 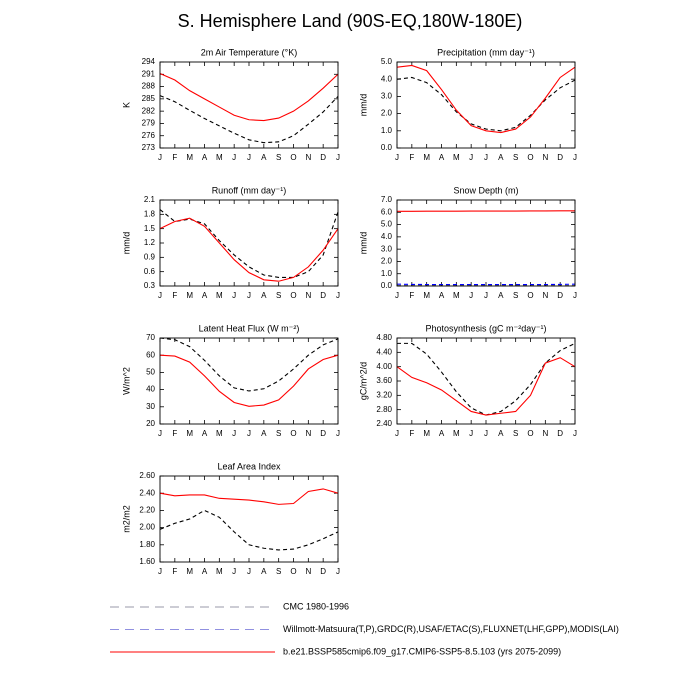 I want to click on y-tick-label: 3.20, so click(x=384, y=394).